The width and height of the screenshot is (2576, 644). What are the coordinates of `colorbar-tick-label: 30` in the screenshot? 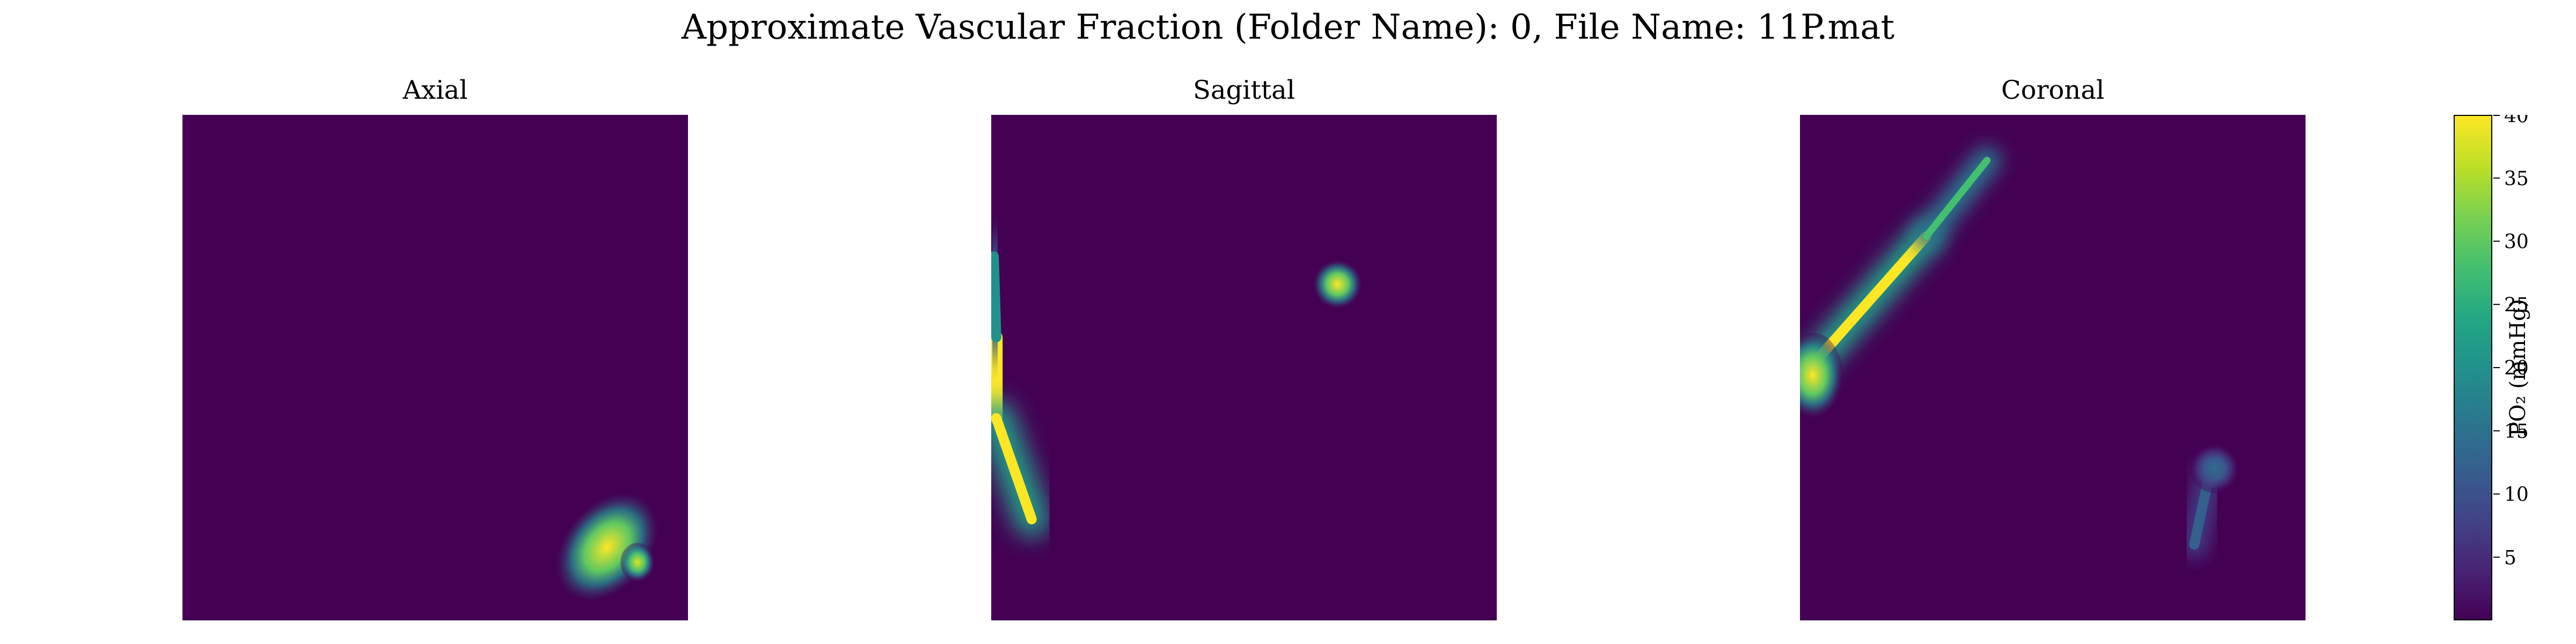 It's located at (2516, 242).